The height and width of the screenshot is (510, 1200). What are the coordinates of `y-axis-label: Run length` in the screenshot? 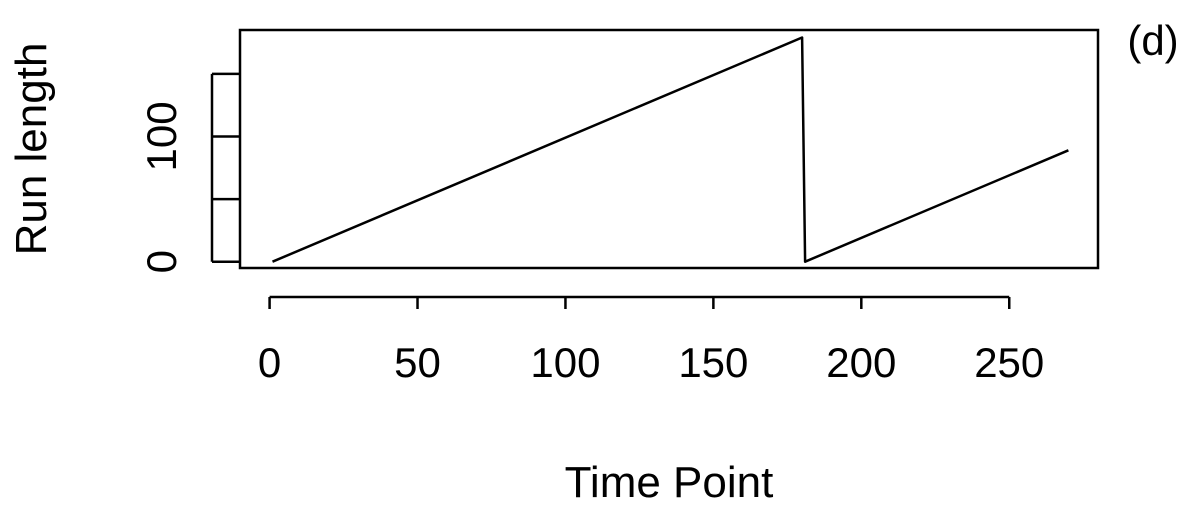 It's located at (31, 149).